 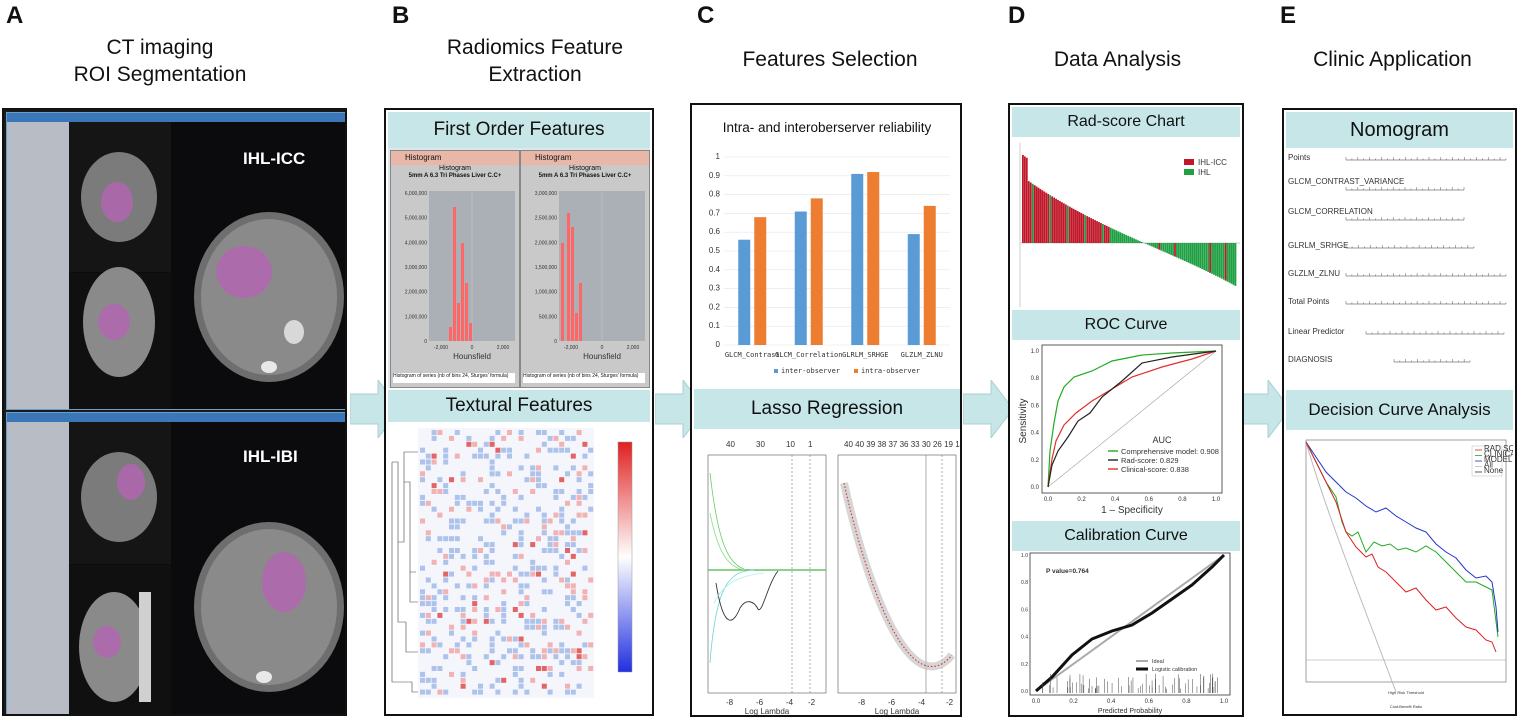 What do you see at coordinates (1035, 461) in the screenshot?
I see `roc-ytick: 0.2` at bounding box center [1035, 461].